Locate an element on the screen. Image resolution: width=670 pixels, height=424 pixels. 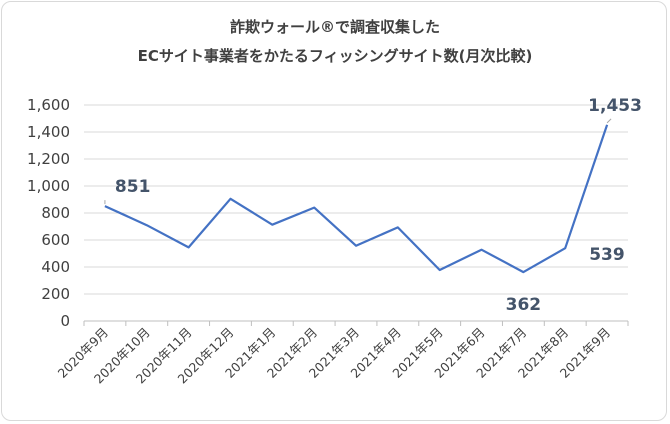
data-label: 539 is located at coordinates (607, 255).